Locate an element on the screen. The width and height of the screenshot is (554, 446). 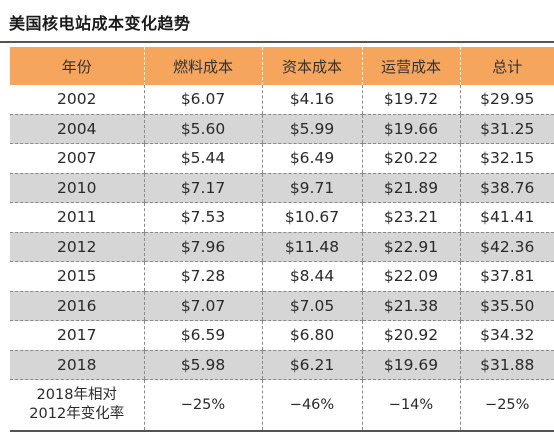
table-row: 2007 $5.44 $6.49 $20.22 $32.15 is located at coordinates (282, 158).